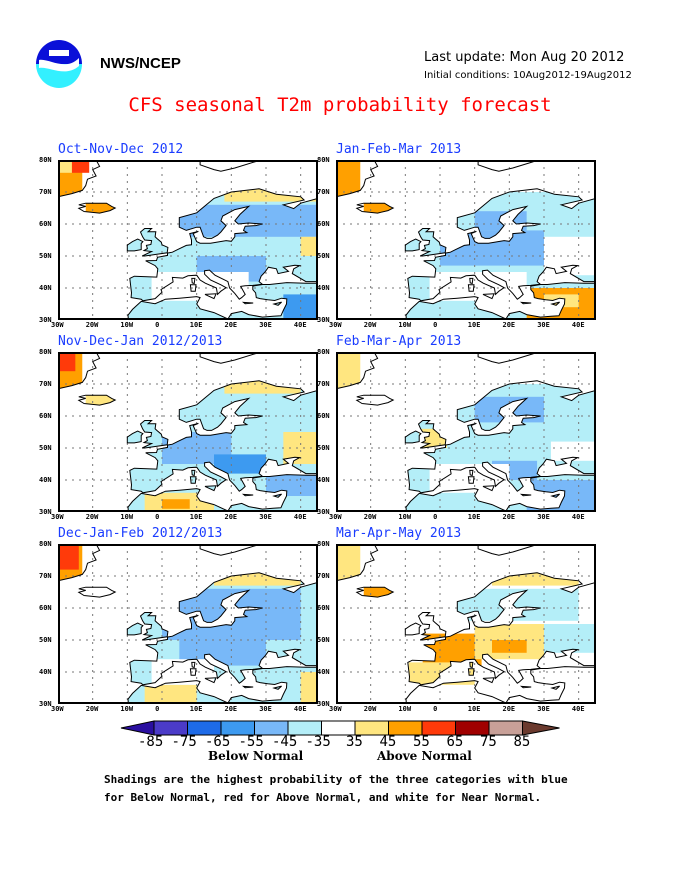 The height and width of the screenshot is (880, 680). I want to click on colorbar-low-arrow, so click(137, 728).